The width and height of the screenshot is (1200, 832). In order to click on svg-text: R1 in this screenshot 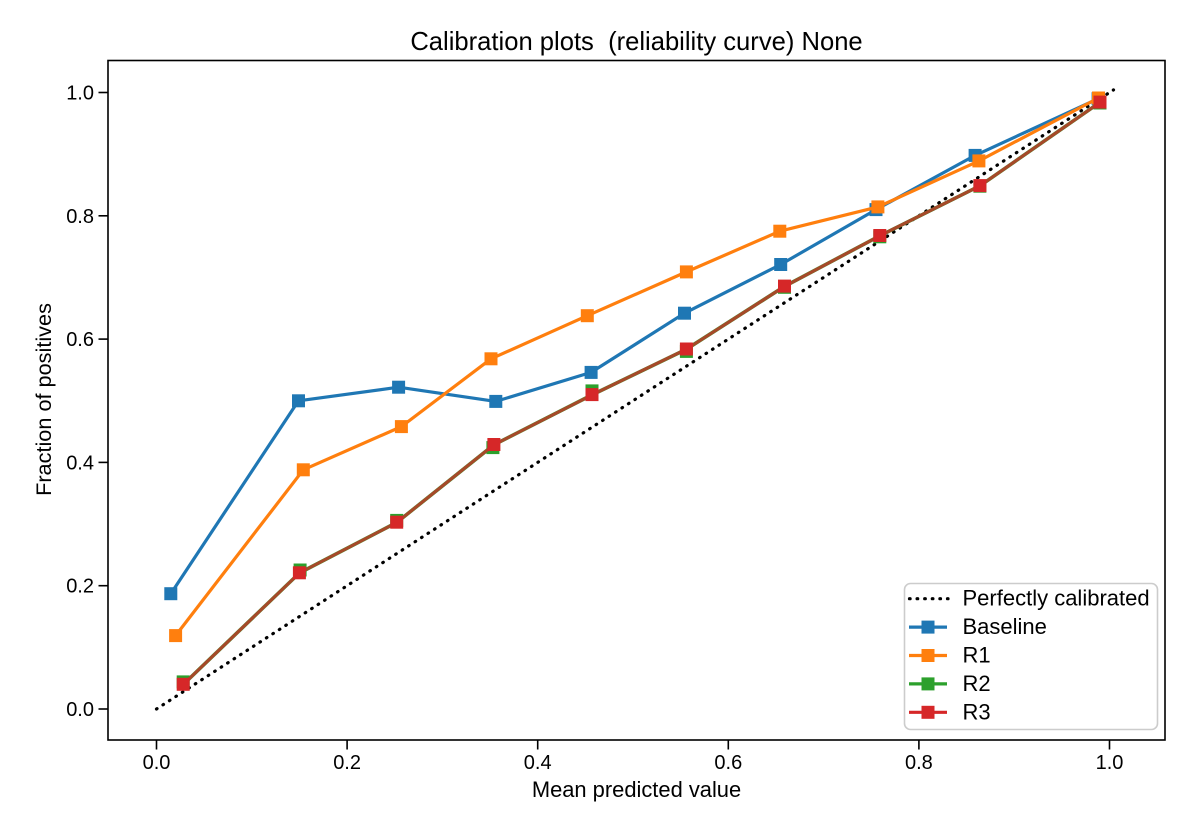, I will do `click(977, 655)`.